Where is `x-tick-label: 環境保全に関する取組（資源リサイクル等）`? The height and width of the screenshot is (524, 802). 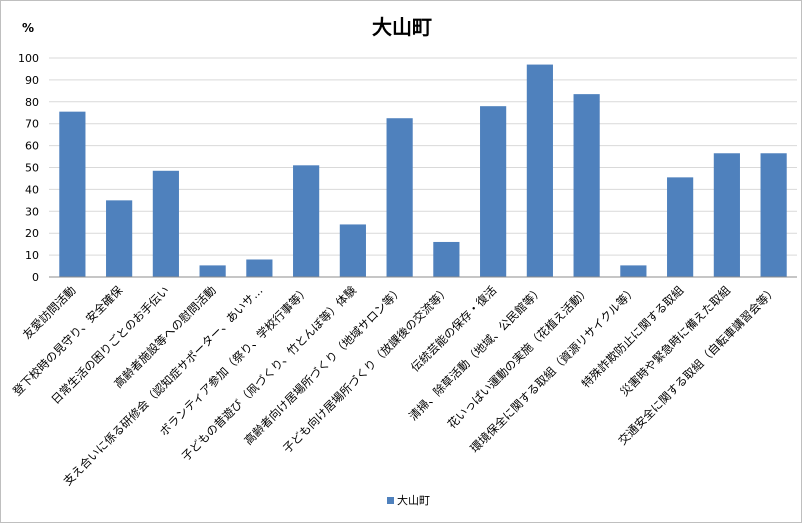
x-tick-label: 環境保全に関する取組（資源リサイクル等） is located at coordinates (553, 369).